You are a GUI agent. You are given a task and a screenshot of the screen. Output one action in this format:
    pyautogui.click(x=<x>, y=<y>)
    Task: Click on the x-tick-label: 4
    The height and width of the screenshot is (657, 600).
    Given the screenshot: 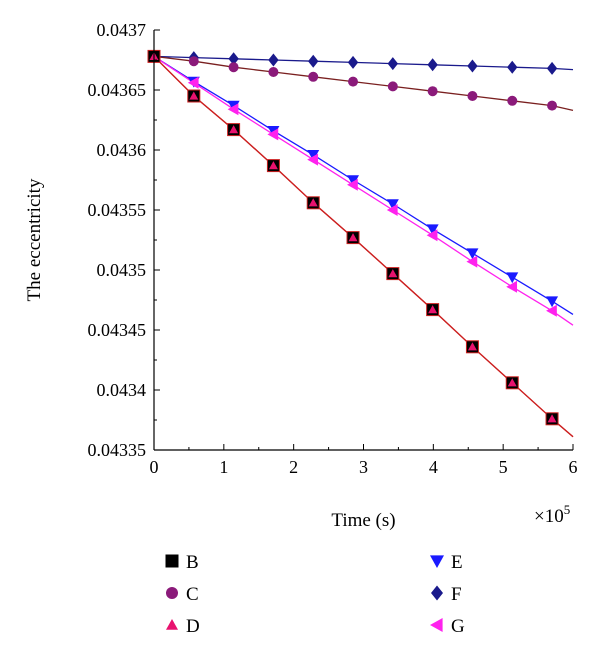 What is the action you would take?
    pyautogui.click(x=433, y=467)
    